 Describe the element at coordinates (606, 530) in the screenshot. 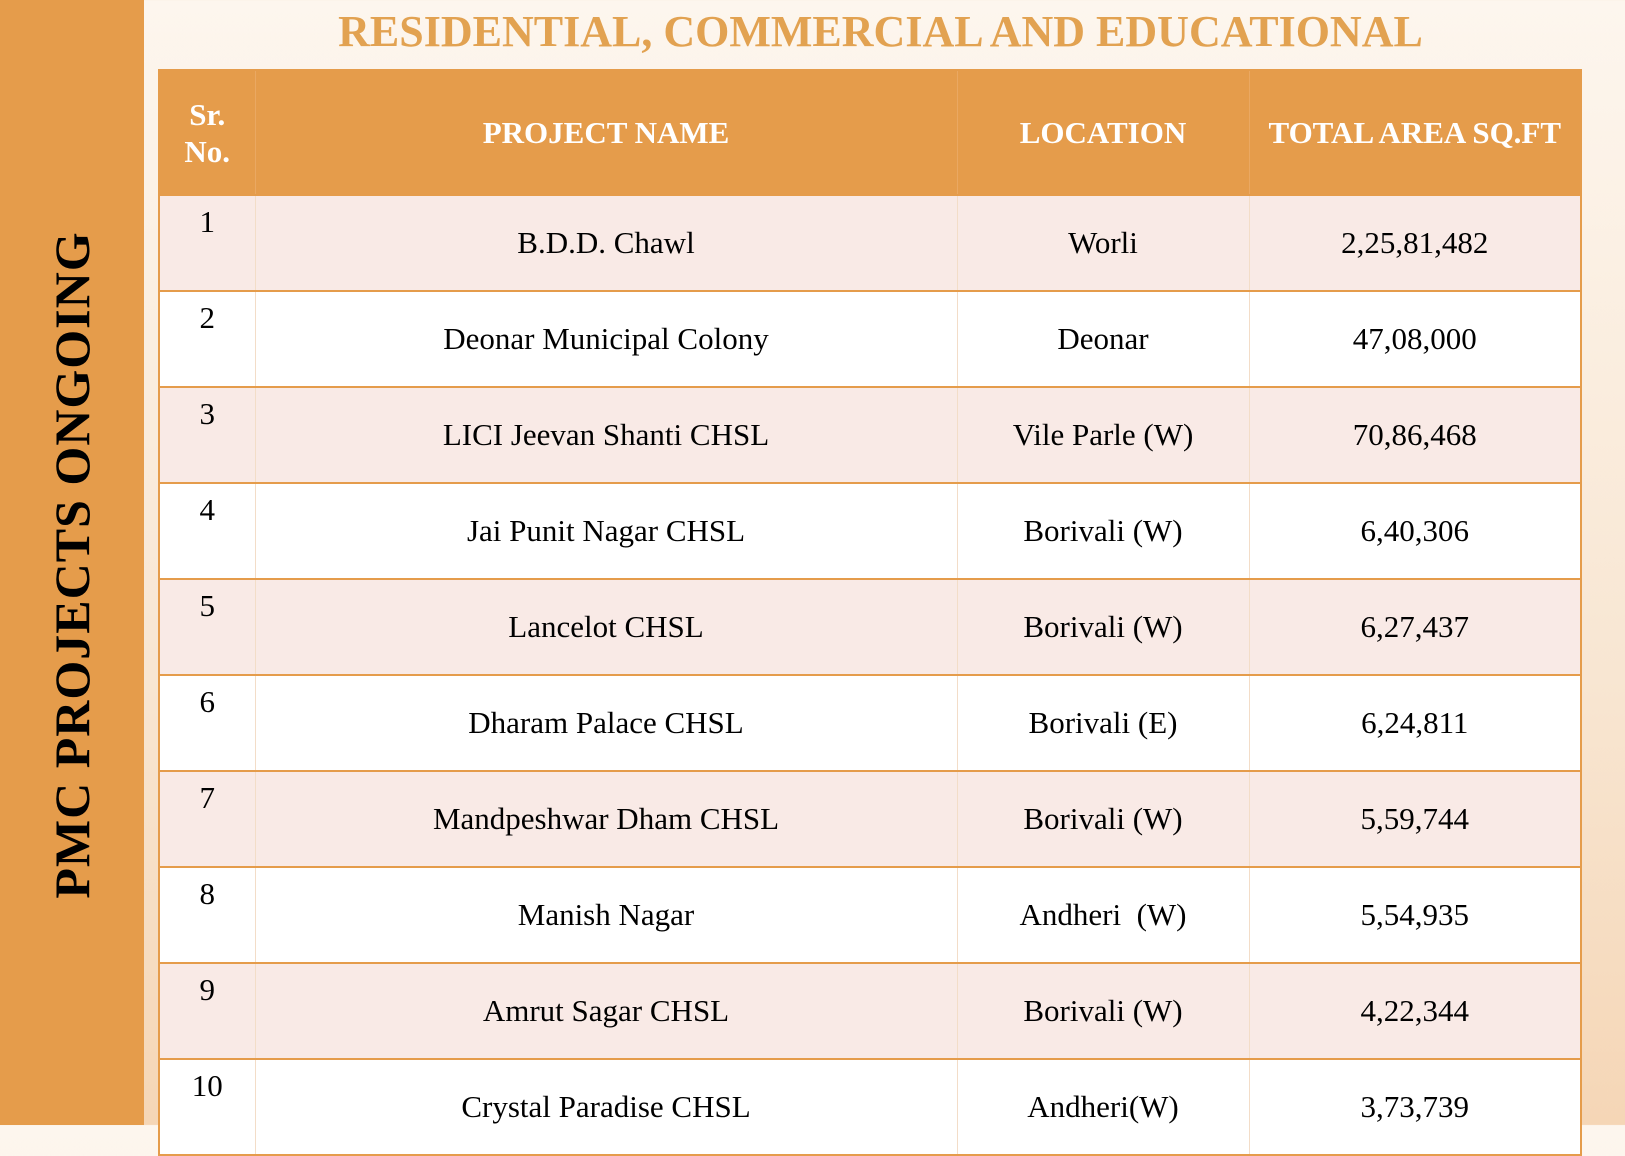

I see `table-cell: Jai Punit Nagar CHSL` at that location.